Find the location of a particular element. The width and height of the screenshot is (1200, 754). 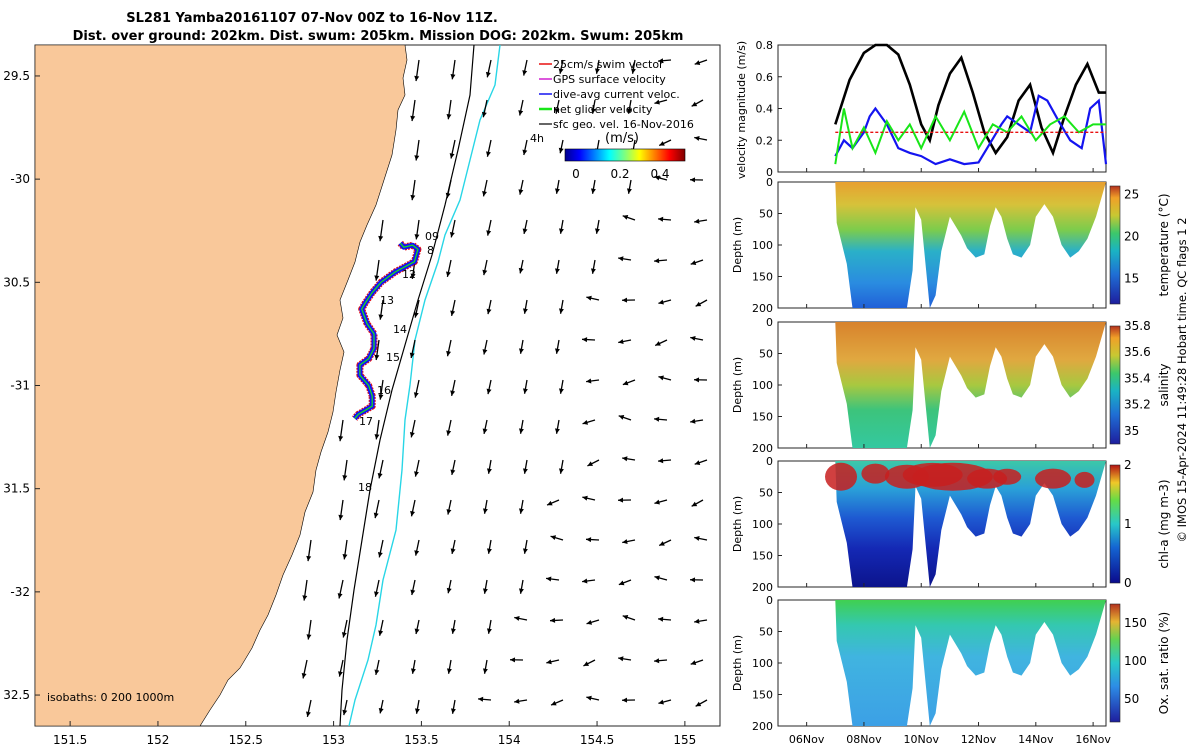

map-xtick-label: 153.5 is located at coordinates (421, 740).